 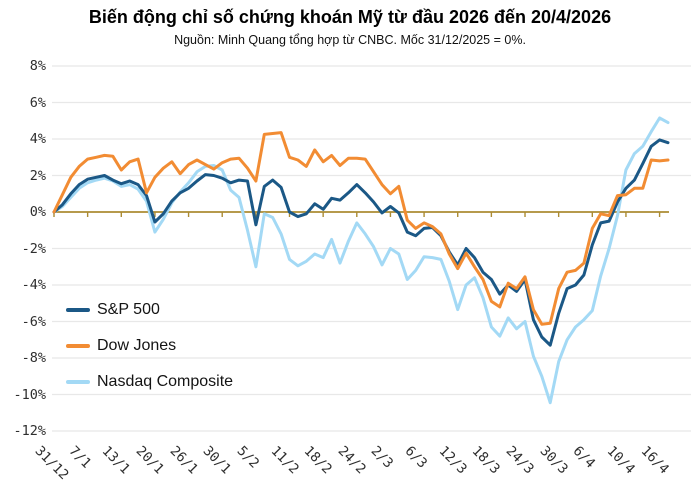 I want to click on y-tick-label: -4%, so click(x=33, y=285).